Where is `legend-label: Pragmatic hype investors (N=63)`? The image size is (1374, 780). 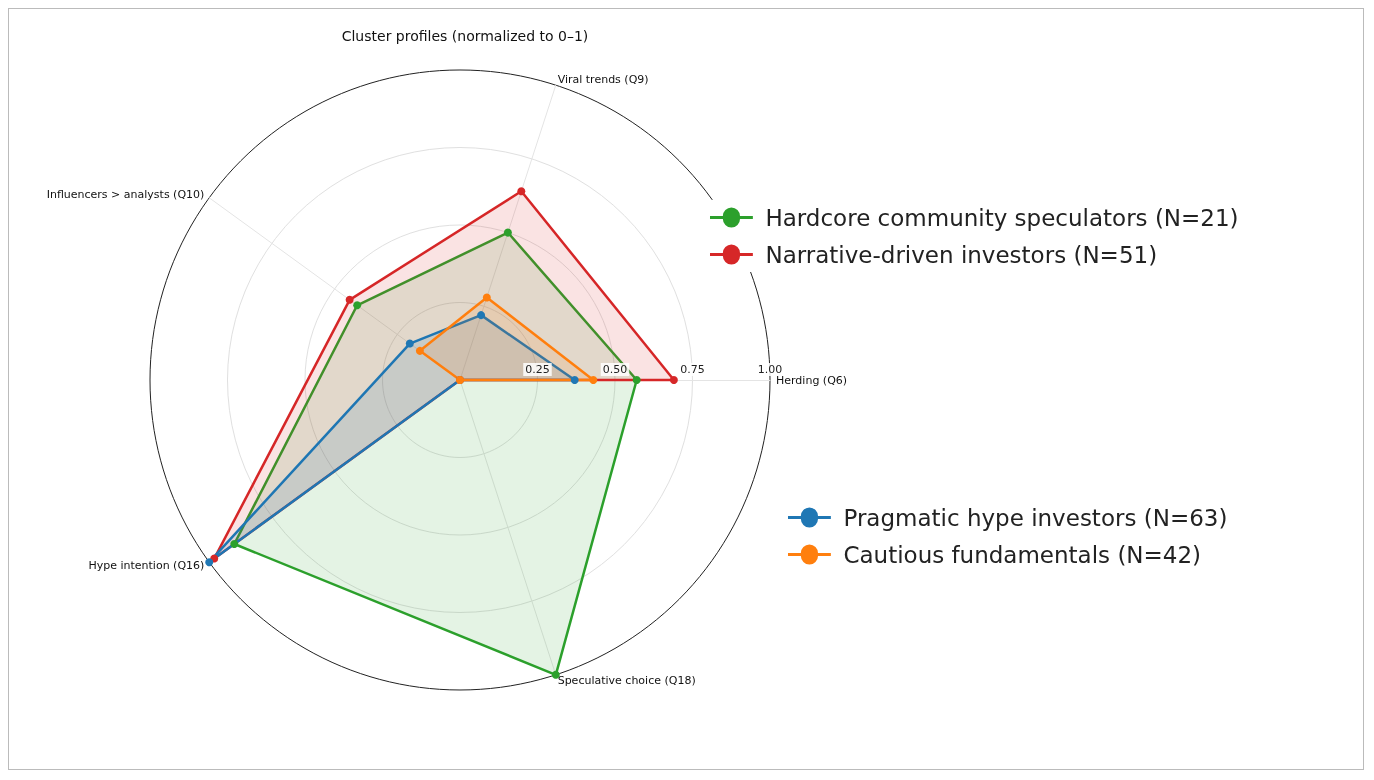 legend-label: Pragmatic hype investors (N=63) is located at coordinates (1035, 517).